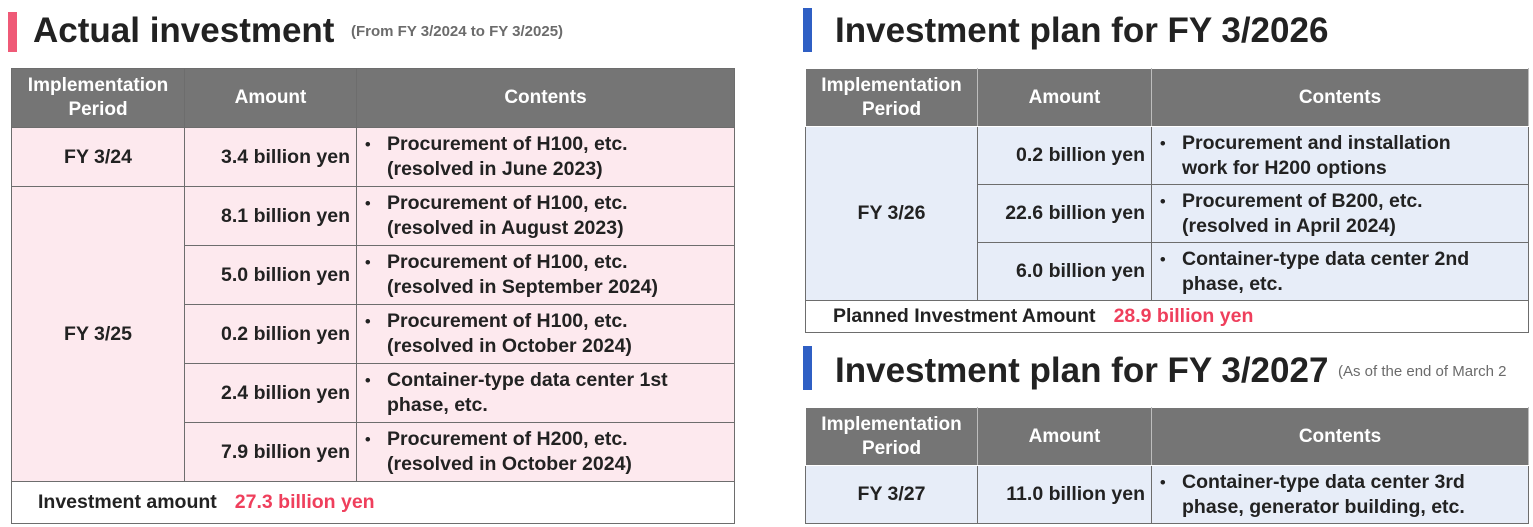  Describe the element at coordinates (1082, 370) in the screenshot. I see `section-title: Investment plan for FY 3/2027` at that location.